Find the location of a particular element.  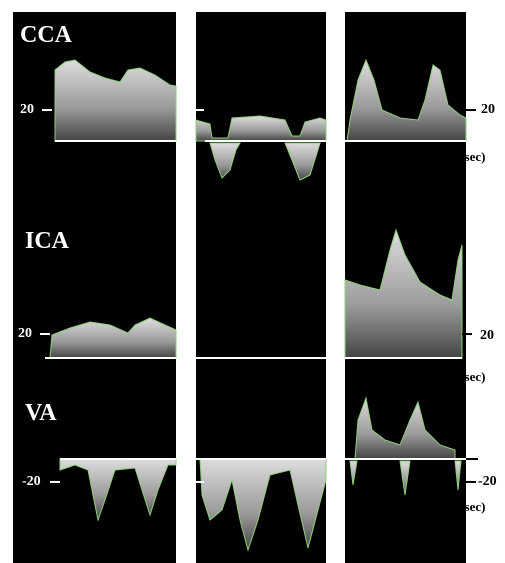

row-label: VA is located at coordinates (41, 413).